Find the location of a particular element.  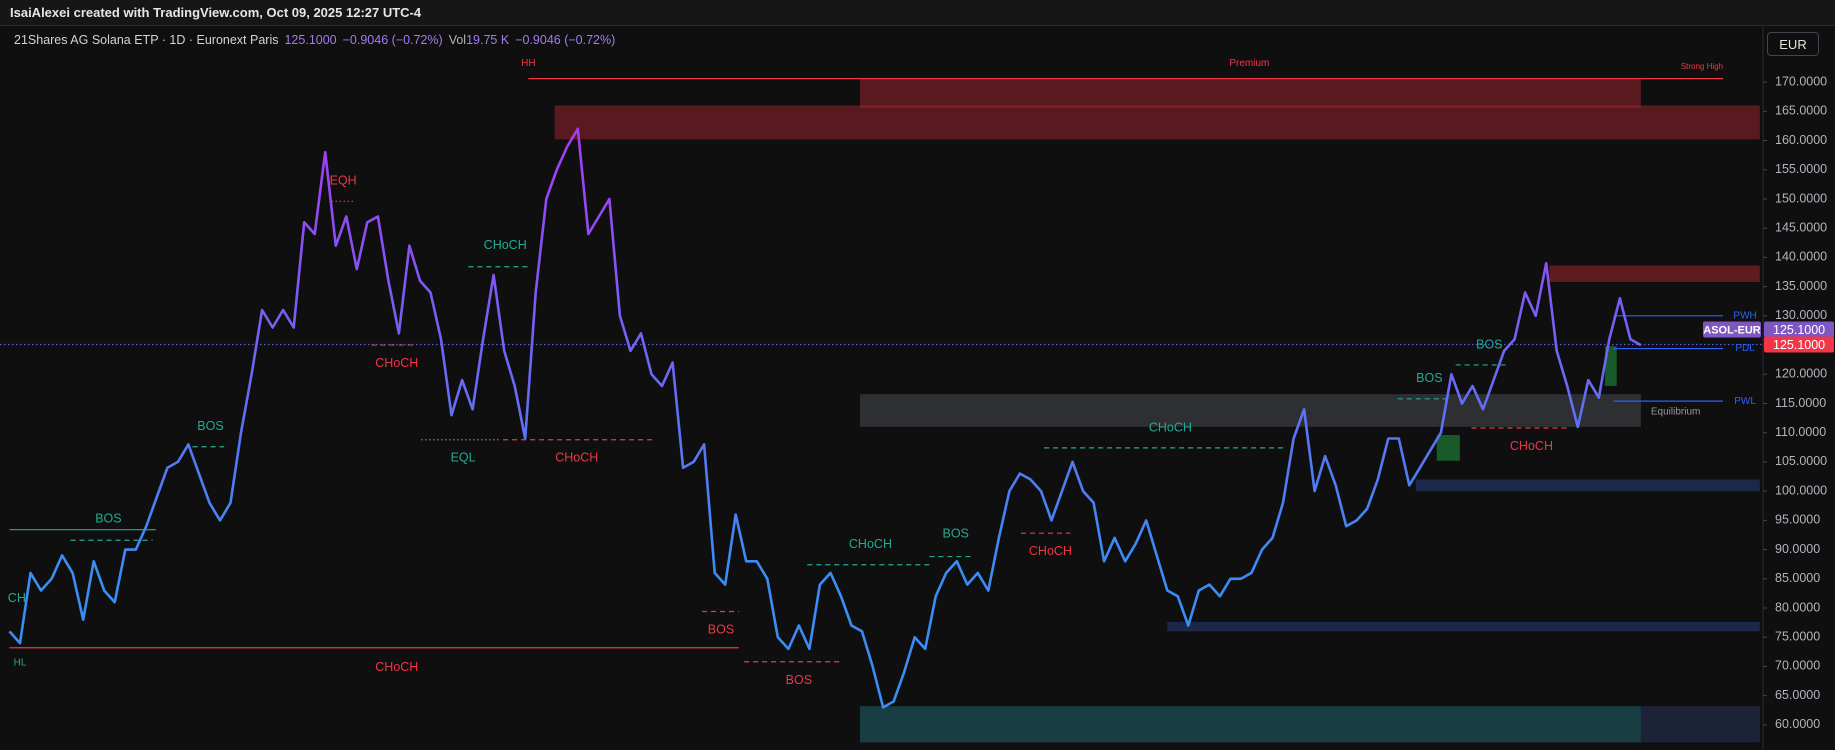

y-tick-label: 145.0000 is located at coordinates (1801, 227).